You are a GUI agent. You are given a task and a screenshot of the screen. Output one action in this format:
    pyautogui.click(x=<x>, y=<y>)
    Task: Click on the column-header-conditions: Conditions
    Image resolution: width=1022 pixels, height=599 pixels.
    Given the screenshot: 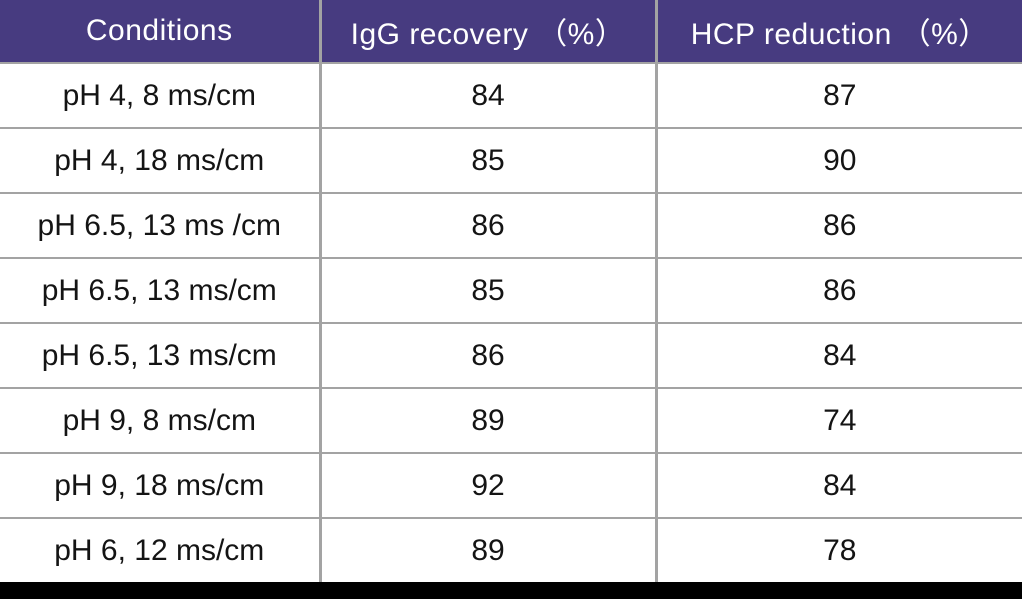 What is the action you would take?
    pyautogui.click(x=160, y=31)
    